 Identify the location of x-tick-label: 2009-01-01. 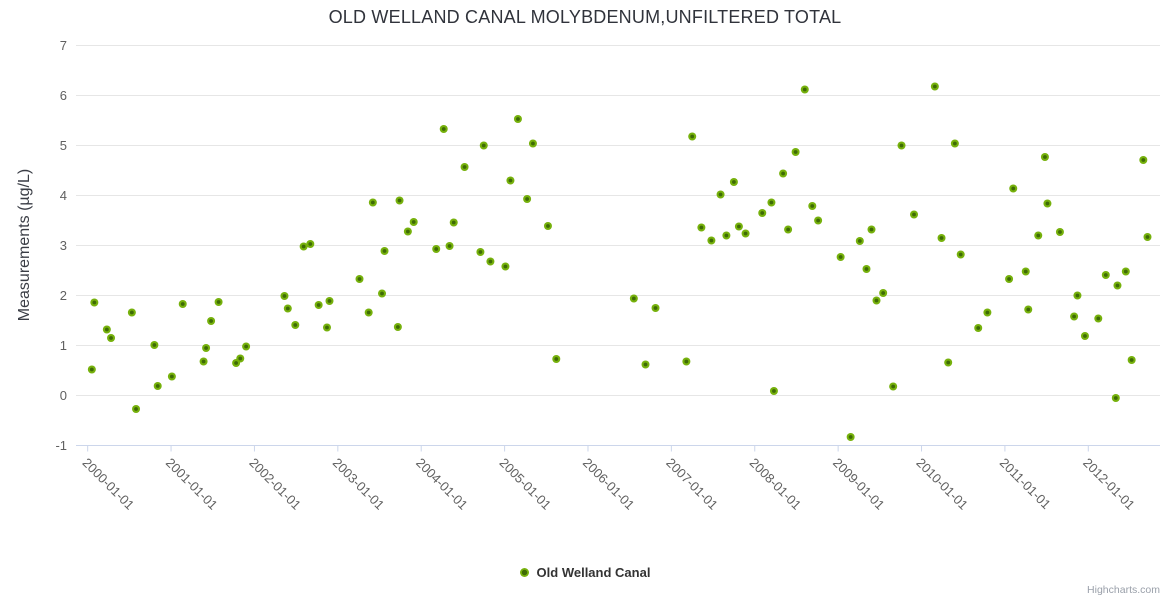
(859, 484).